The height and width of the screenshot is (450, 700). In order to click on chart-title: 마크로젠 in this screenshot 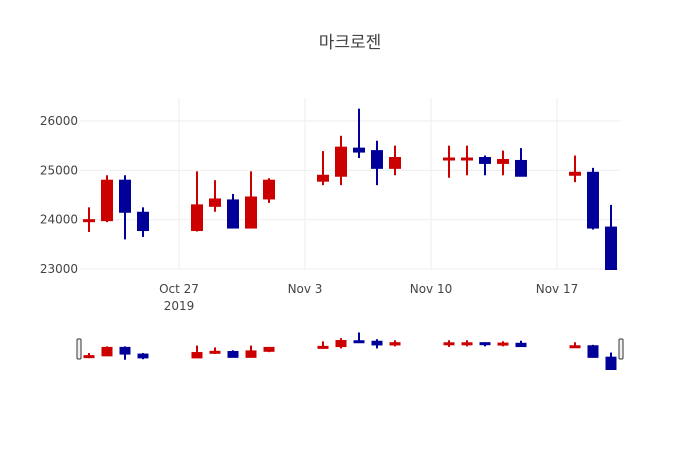, I will do `click(350, 43)`.